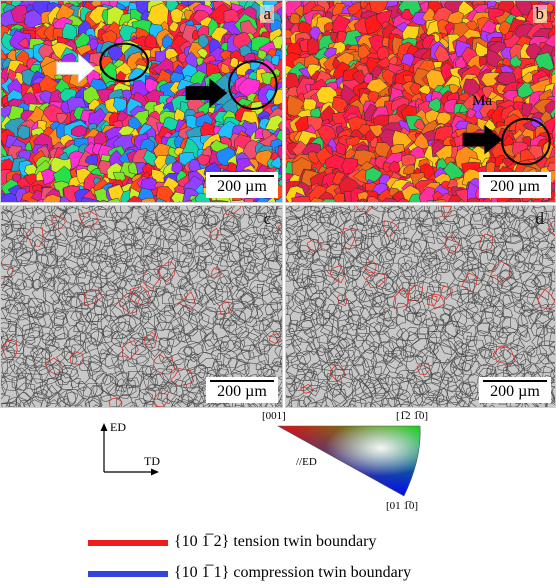  I want to click on axes-arrows-icon, so click(129, 449).